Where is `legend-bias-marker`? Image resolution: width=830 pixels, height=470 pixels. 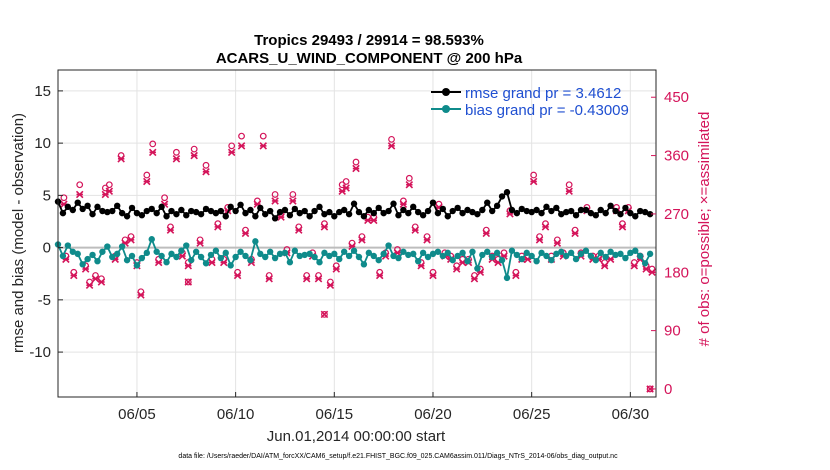 legend-bias-marker is located at coordinates (446, 109).